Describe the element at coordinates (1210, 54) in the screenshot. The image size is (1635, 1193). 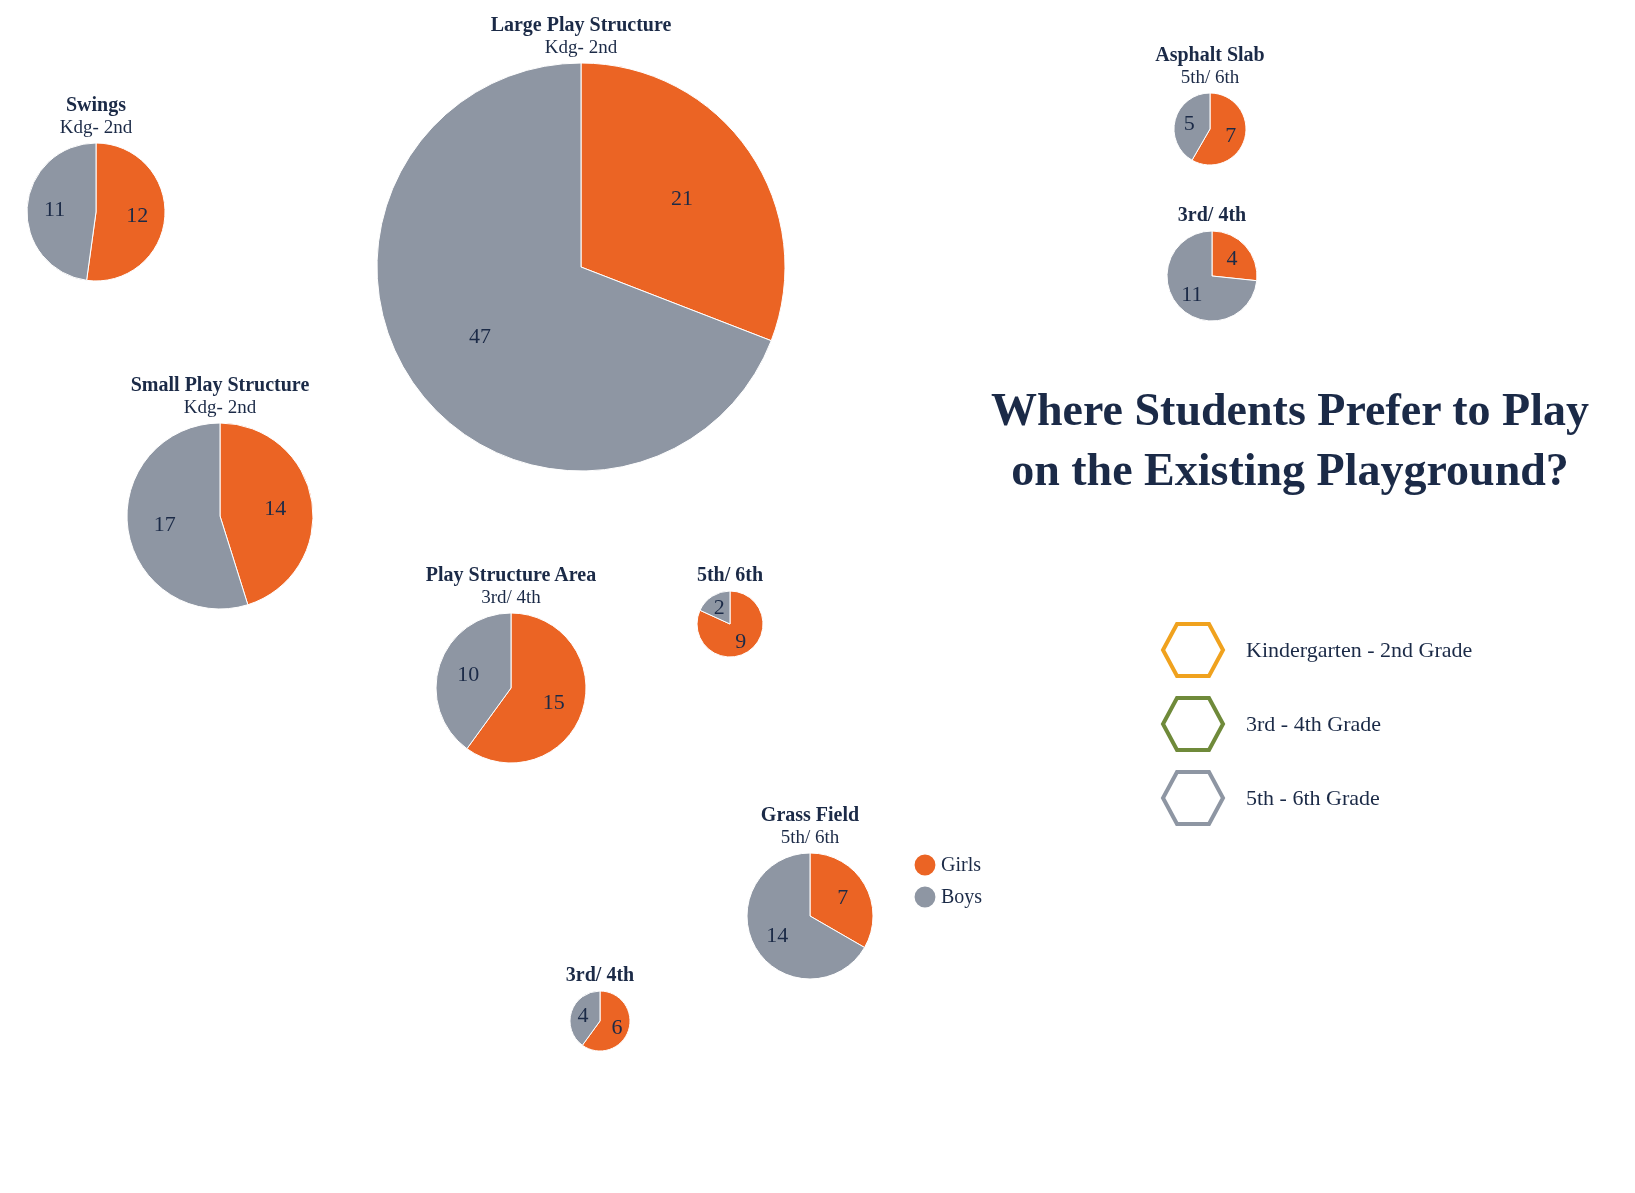
I see `chart-title: Asphalt Slab` at that location.